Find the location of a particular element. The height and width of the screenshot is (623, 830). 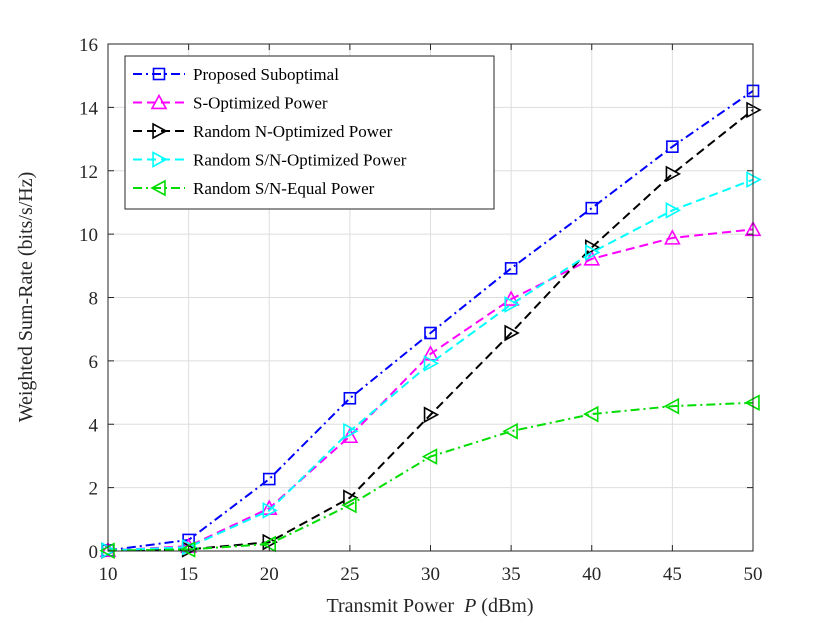

x-axis-label-text: Transmit Power is located at coordinates (390, 606).